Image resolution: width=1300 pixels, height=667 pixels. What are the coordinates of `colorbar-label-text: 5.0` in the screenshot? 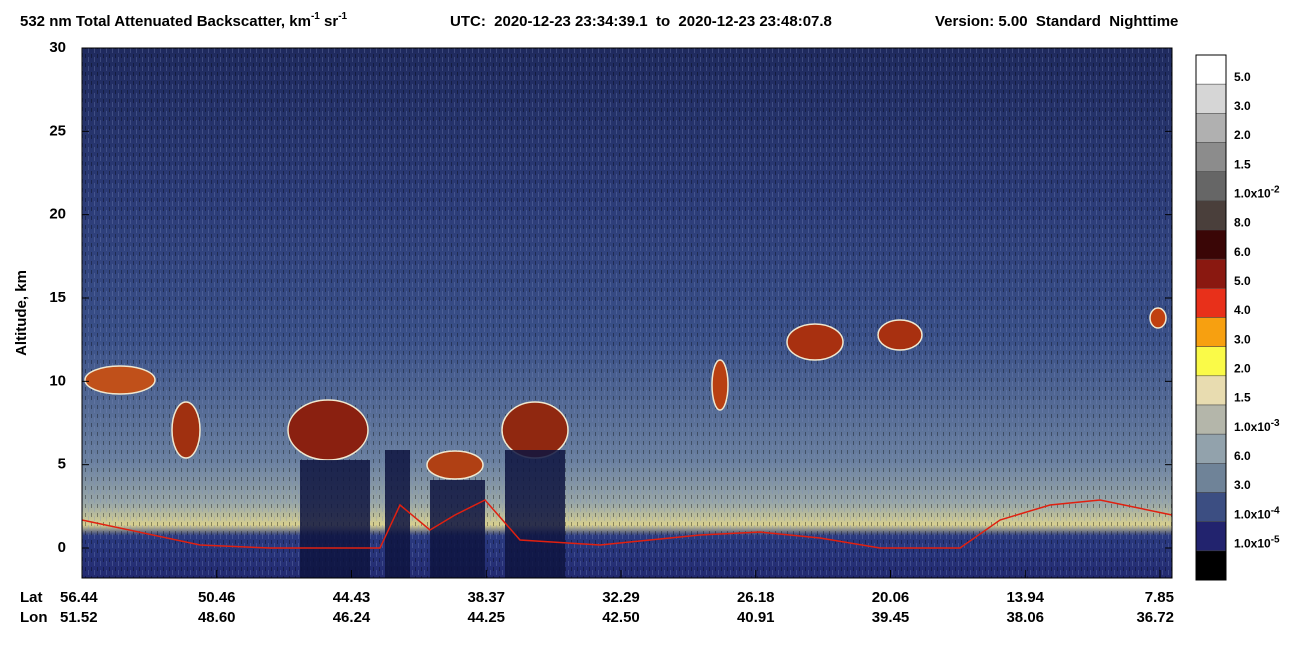 It's located at (1242, 77).